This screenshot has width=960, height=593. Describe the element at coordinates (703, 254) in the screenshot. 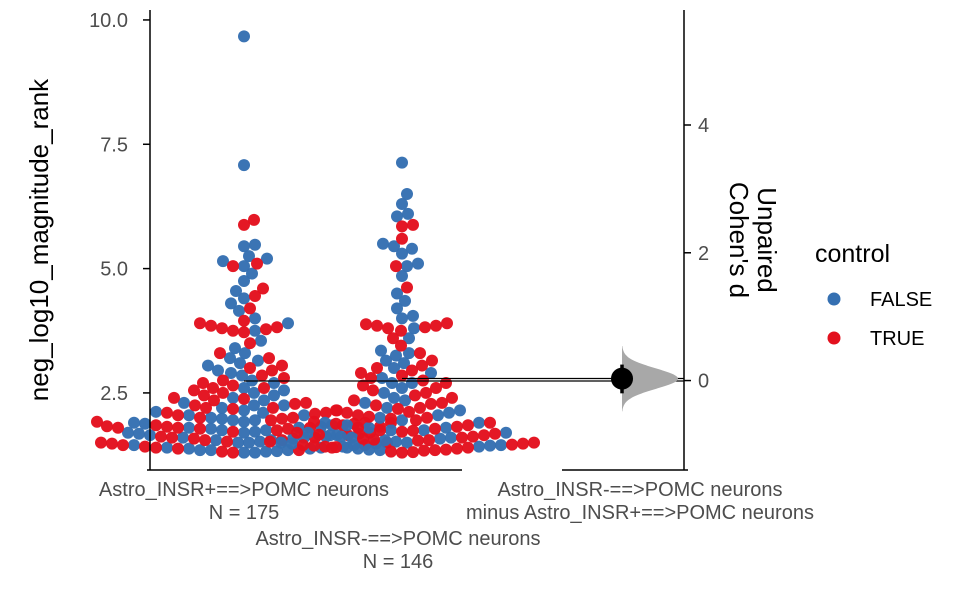

I see `y-right-tick-label: 2` at that location.